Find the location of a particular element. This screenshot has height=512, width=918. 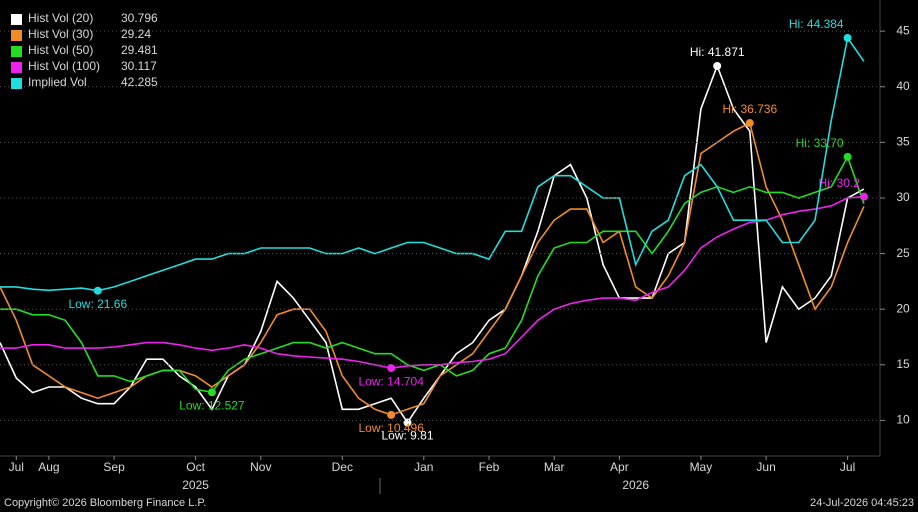

y-tick-label: 25 is located at coordinates (903, 253).